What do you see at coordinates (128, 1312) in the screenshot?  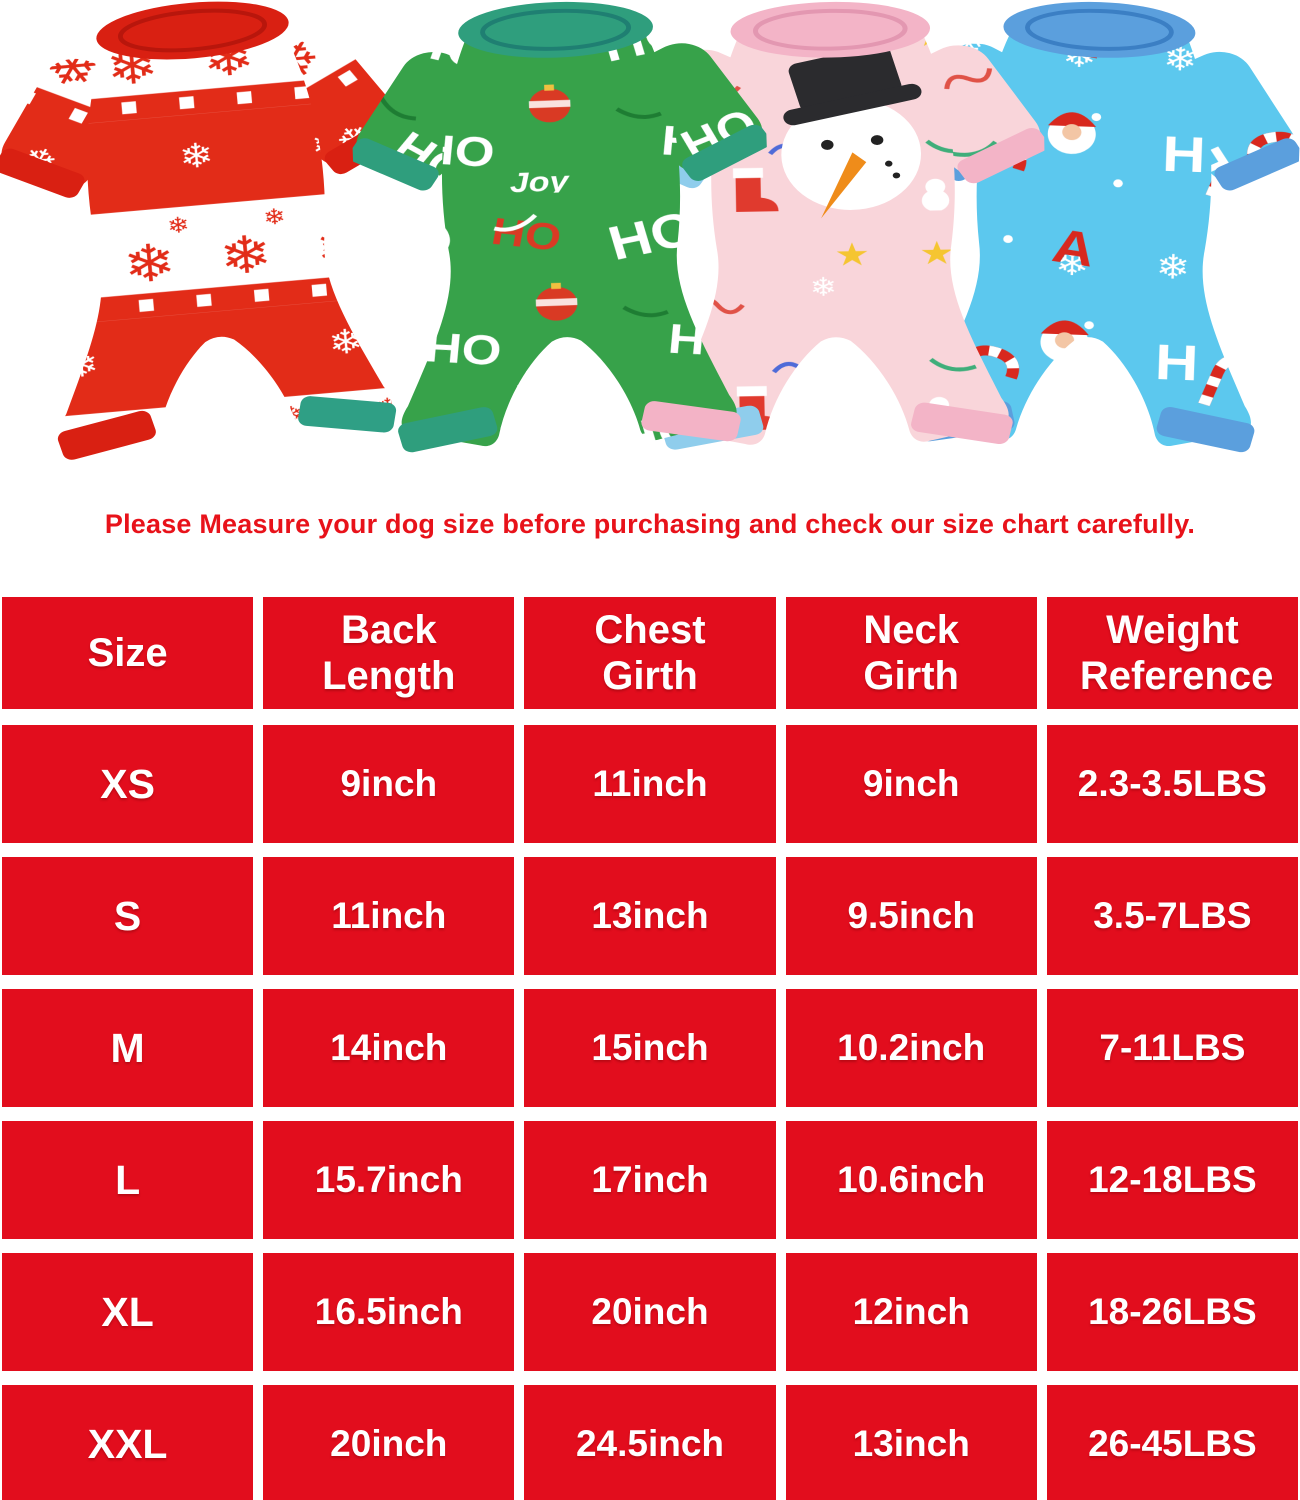 I see `cell-size: XL` at bounding box center [128, 1312].